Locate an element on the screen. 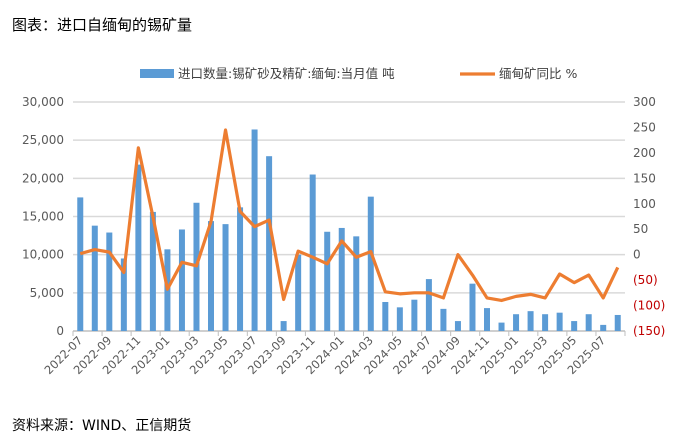  right-axis-tick: 150 is located at coordinates (644, 178).